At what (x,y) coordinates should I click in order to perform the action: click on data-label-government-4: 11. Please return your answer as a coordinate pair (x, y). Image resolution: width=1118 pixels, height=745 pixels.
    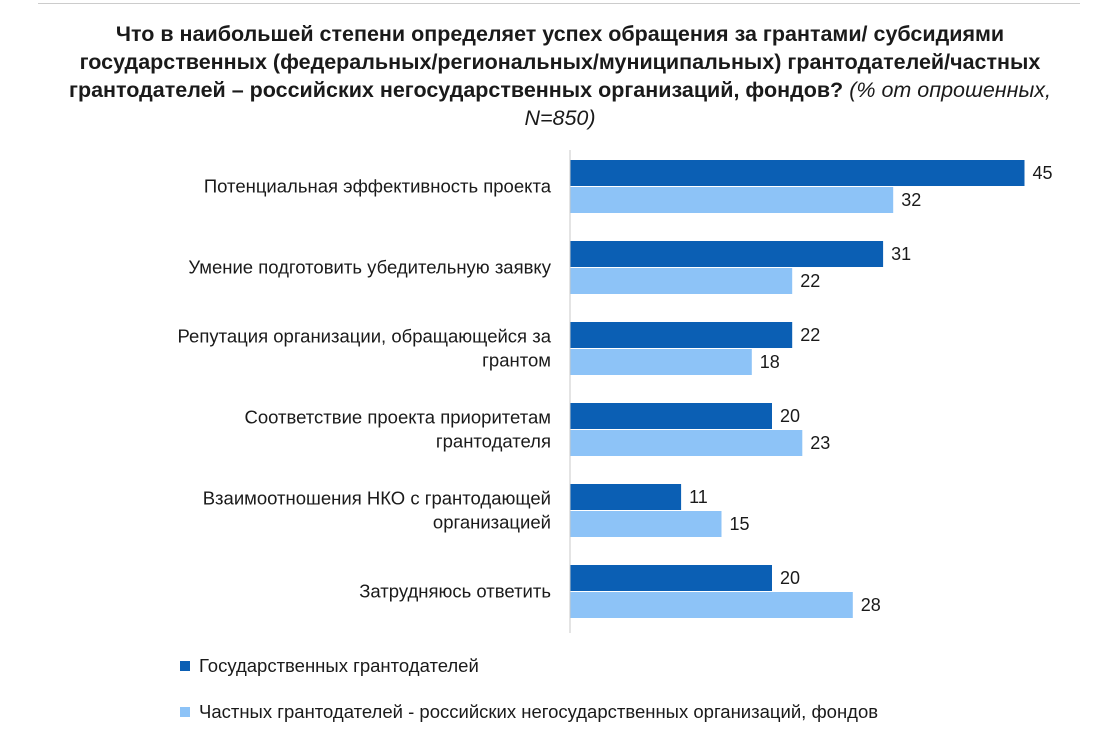
    Looking at the image, I should click on (698, 497).